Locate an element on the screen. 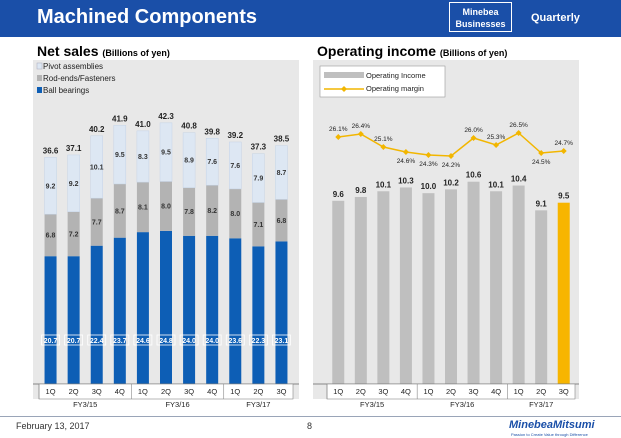 The width and height of the screenshot is (621, 438). op-income-value-label-9: 10.4 is located at coordinates (519, 179).